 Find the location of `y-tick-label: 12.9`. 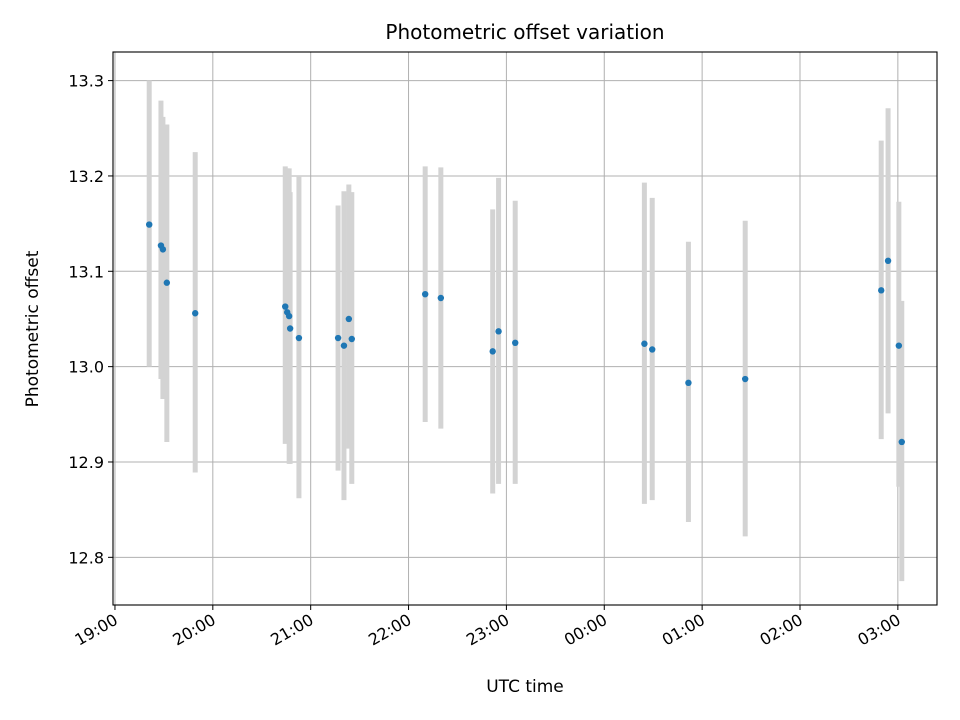

y-tick-label: 12.9 is located at coordinates (86, 462).